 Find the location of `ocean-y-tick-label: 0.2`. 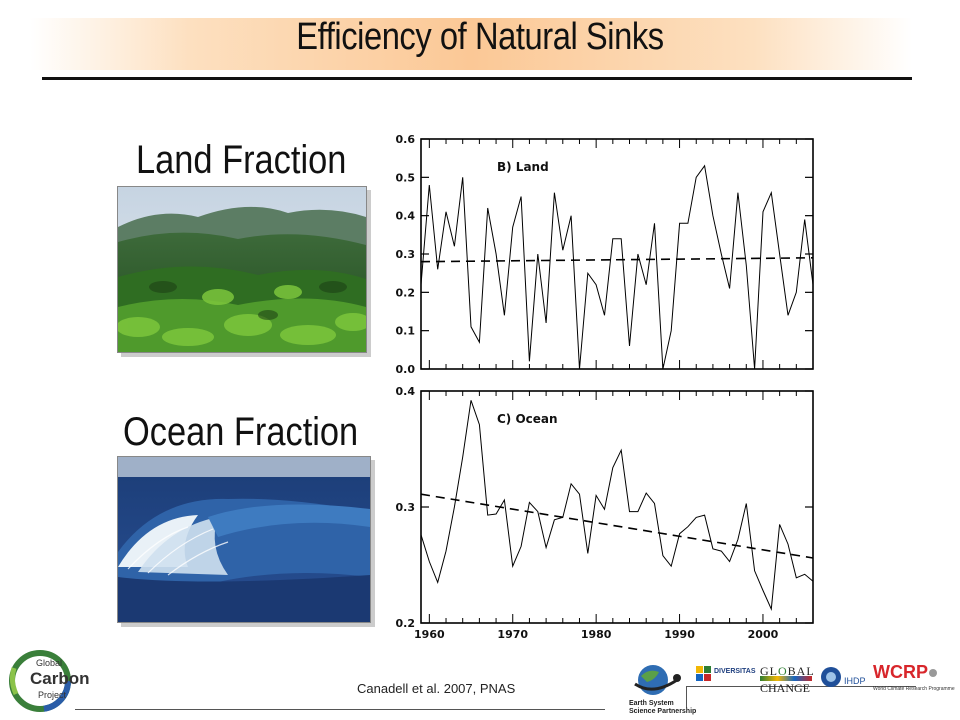

ocean-y-tick-label: 0.2 is located at coordinates (406, 623).